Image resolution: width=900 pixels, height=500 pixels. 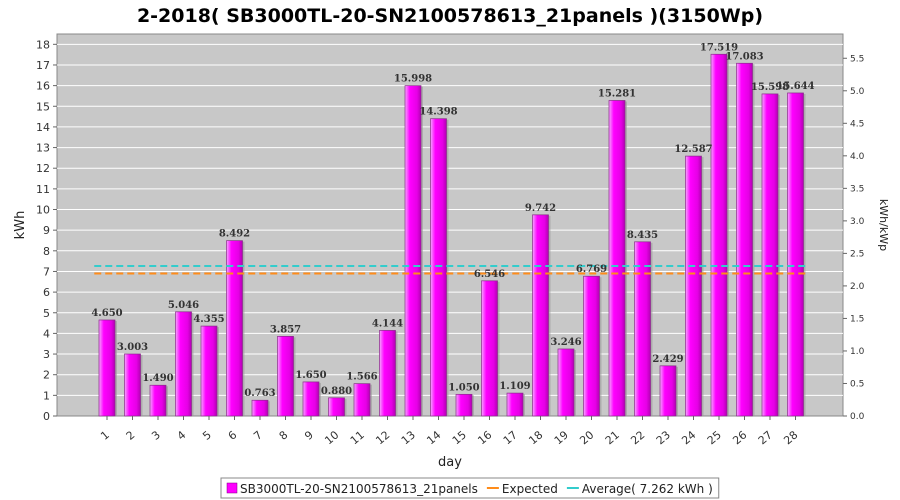 I want to click on legend-swatch-series, so click(x=232, y=488).